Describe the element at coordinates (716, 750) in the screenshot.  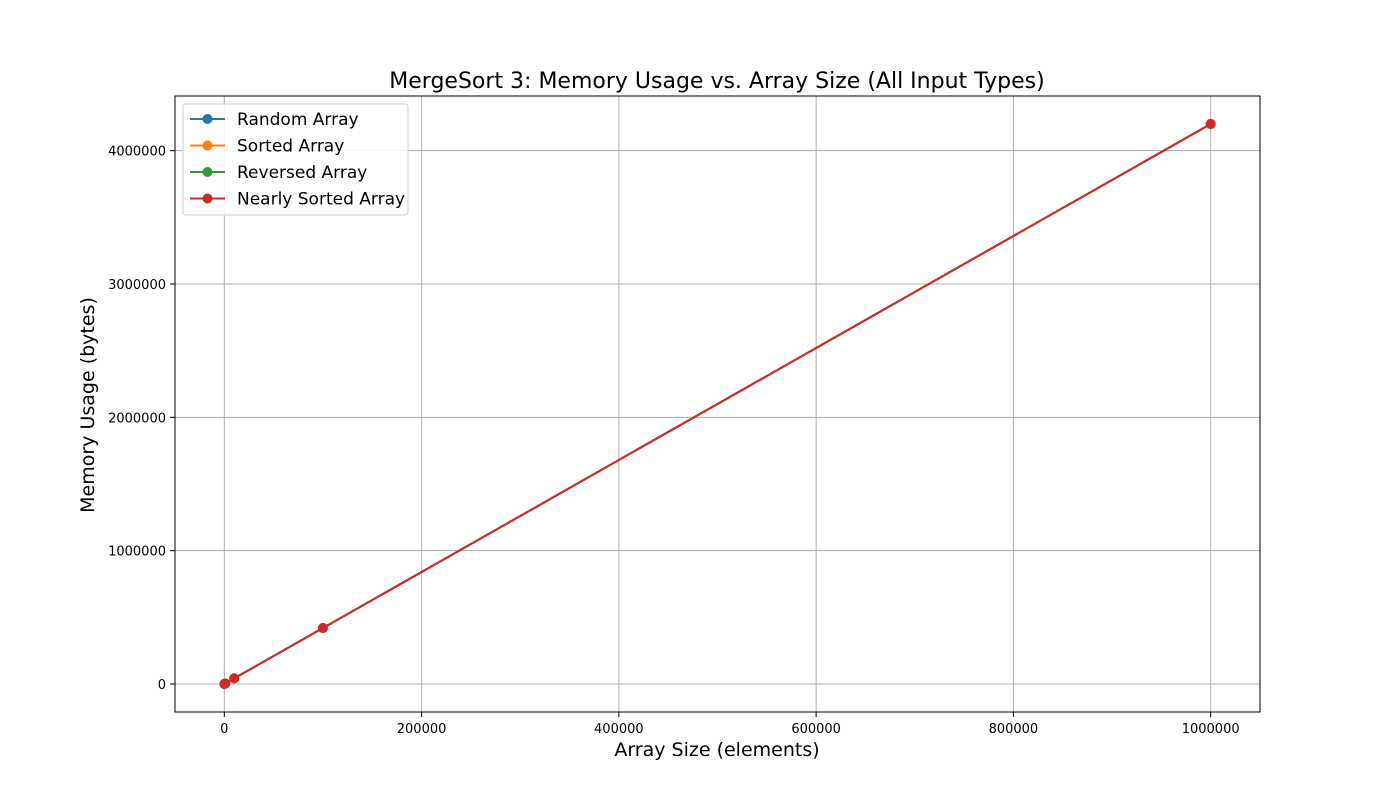
I see `x-axis-label: Array Size (elements)` at that location.